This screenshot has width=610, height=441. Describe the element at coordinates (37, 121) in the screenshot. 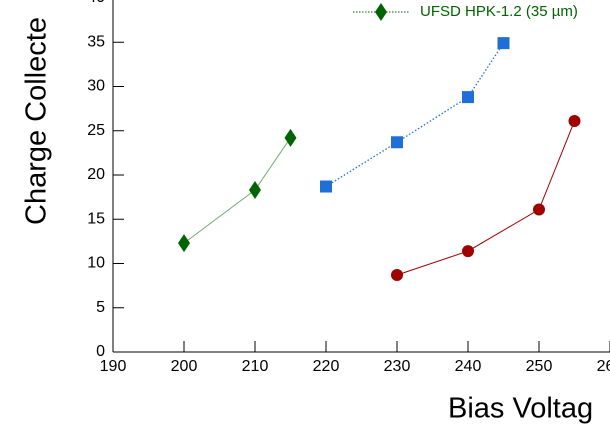

I see `y-axis-label: Charge Collecte` at that location.